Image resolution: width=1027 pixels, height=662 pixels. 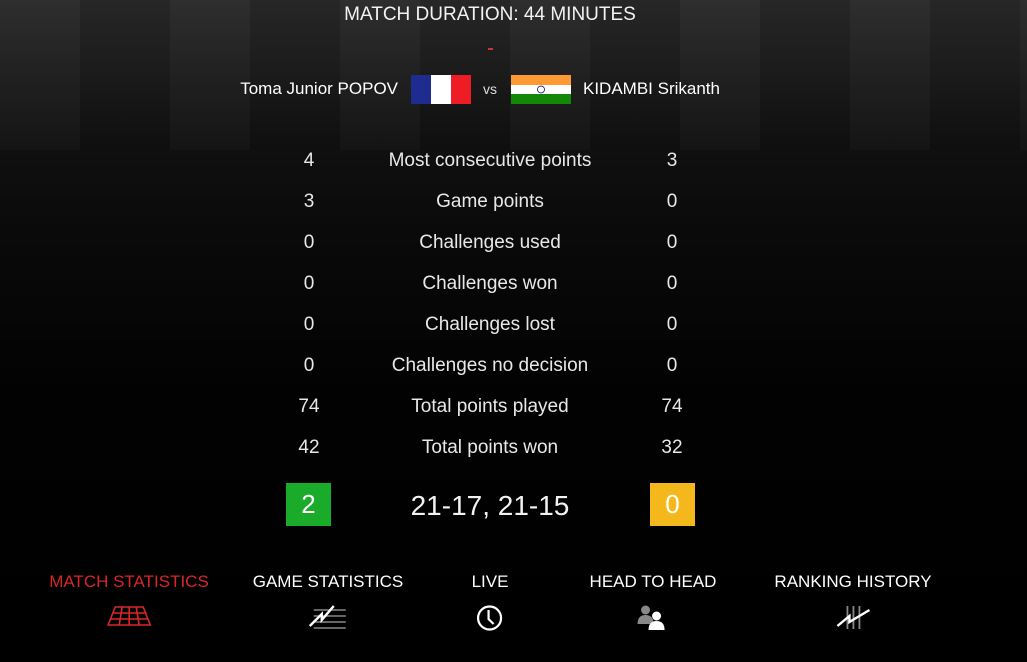 What do you see at coordinates (309, 160) in the screenshot?
I see `stat-left-value: 4` at bounding box center [309, 160].